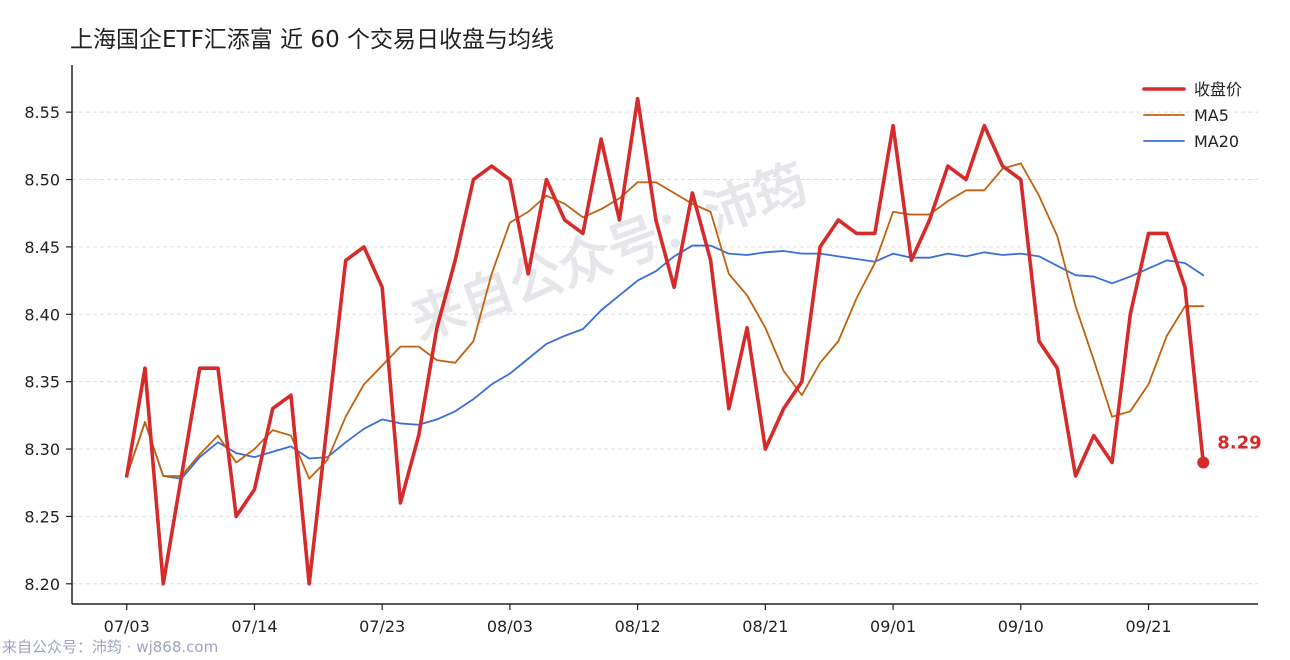 Image resolution: width=1290 pixels, height=660 pixels. What do you see at coordinates (1148, 626) in the screenshot?
I see `x-tick-label: 09/21` at bounding box center [1148, 626].